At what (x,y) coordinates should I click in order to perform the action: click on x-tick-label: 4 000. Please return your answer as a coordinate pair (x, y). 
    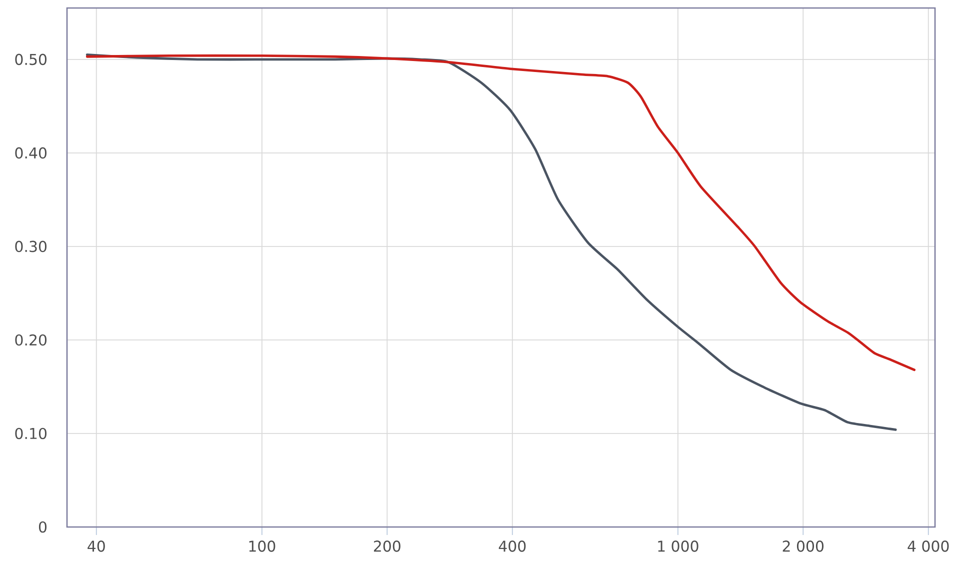
    Looking at the image, I should click on (928, 546).